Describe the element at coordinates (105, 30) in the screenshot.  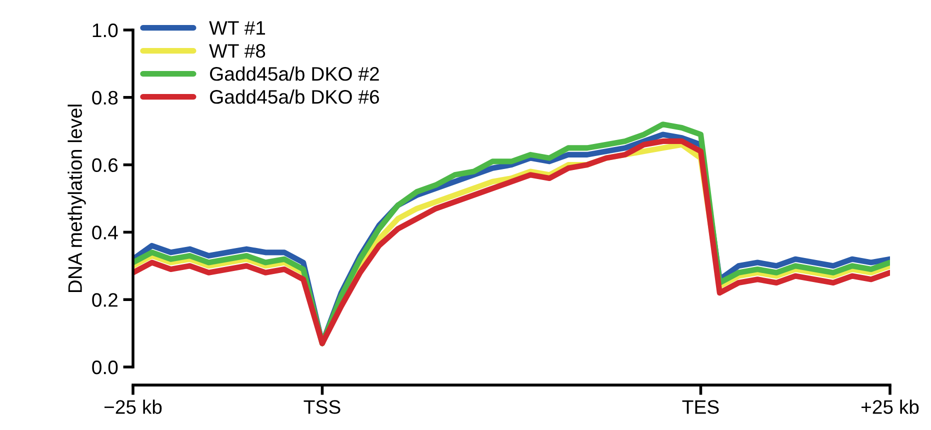
I see `y-tick-label: 1.0` at that location.